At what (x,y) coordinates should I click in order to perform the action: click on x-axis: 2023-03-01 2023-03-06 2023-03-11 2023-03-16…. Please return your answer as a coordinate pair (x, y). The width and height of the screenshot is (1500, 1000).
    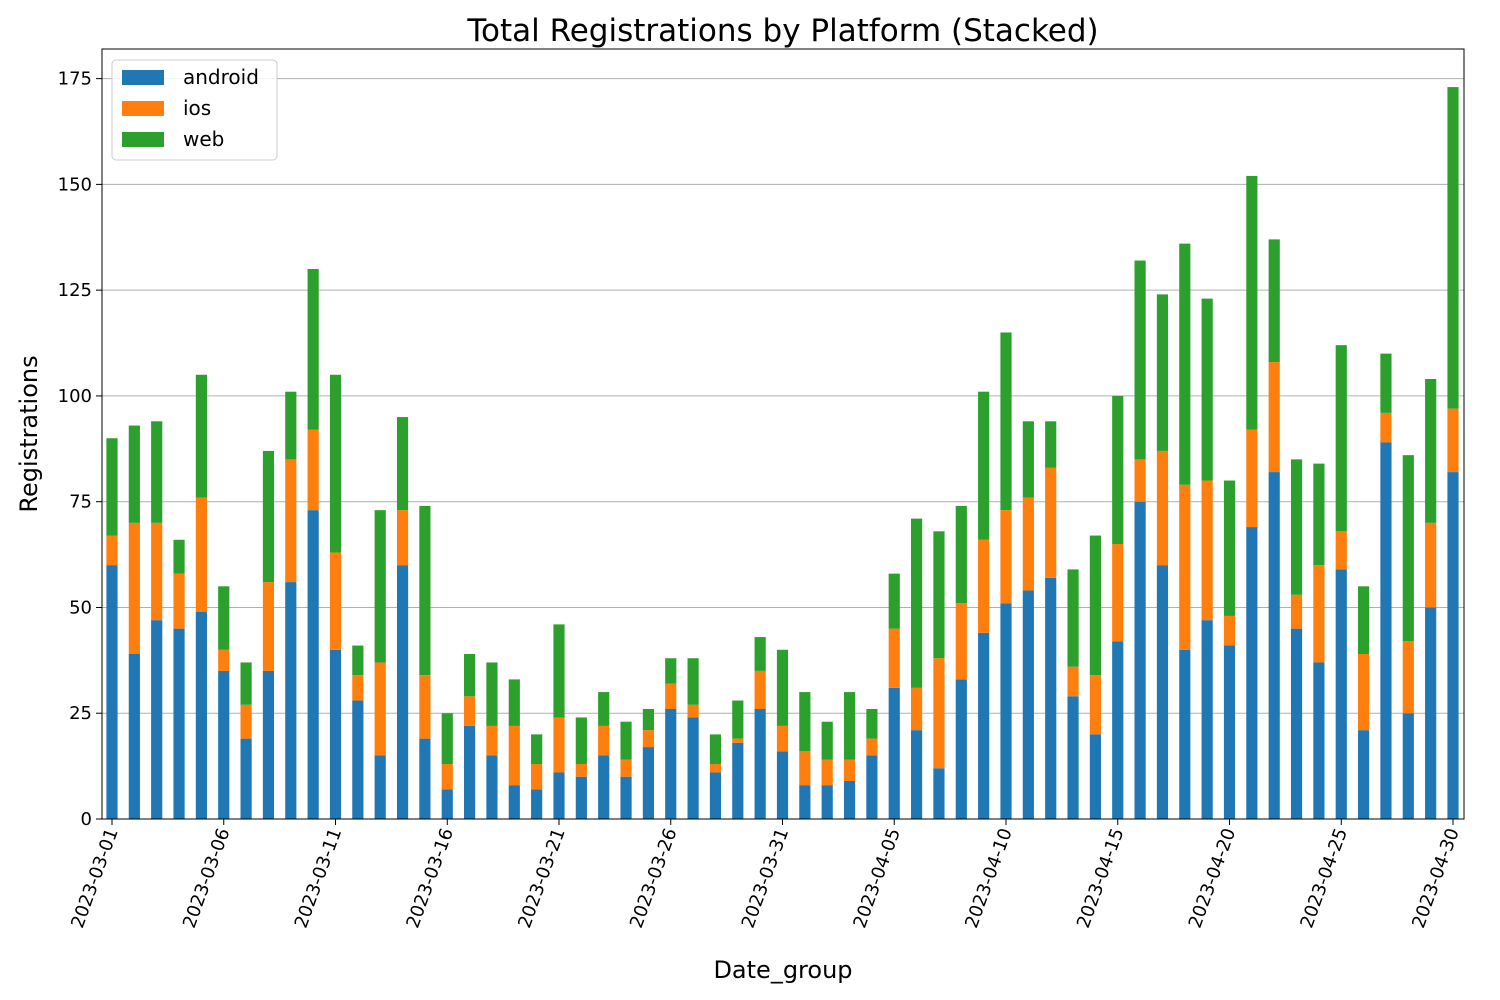
    Looking at the image, I should click on (765, 875).